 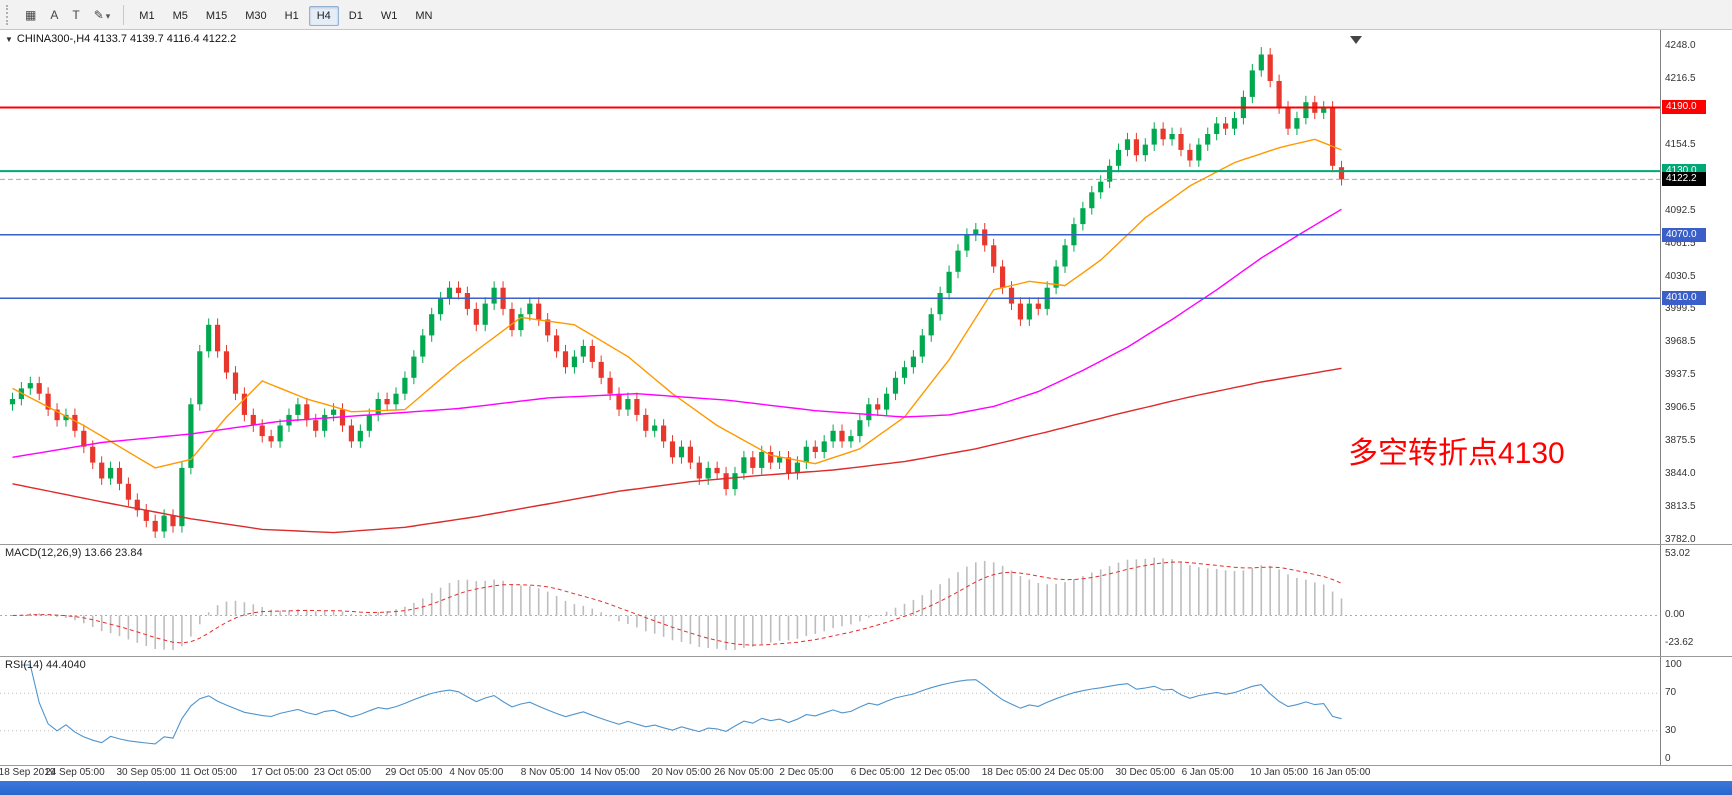 What do you see at coordinates (75, 772) in the screenshot?
I see `time-axis-label: 24 Sep 05:00` at bounding box center [75, 772].